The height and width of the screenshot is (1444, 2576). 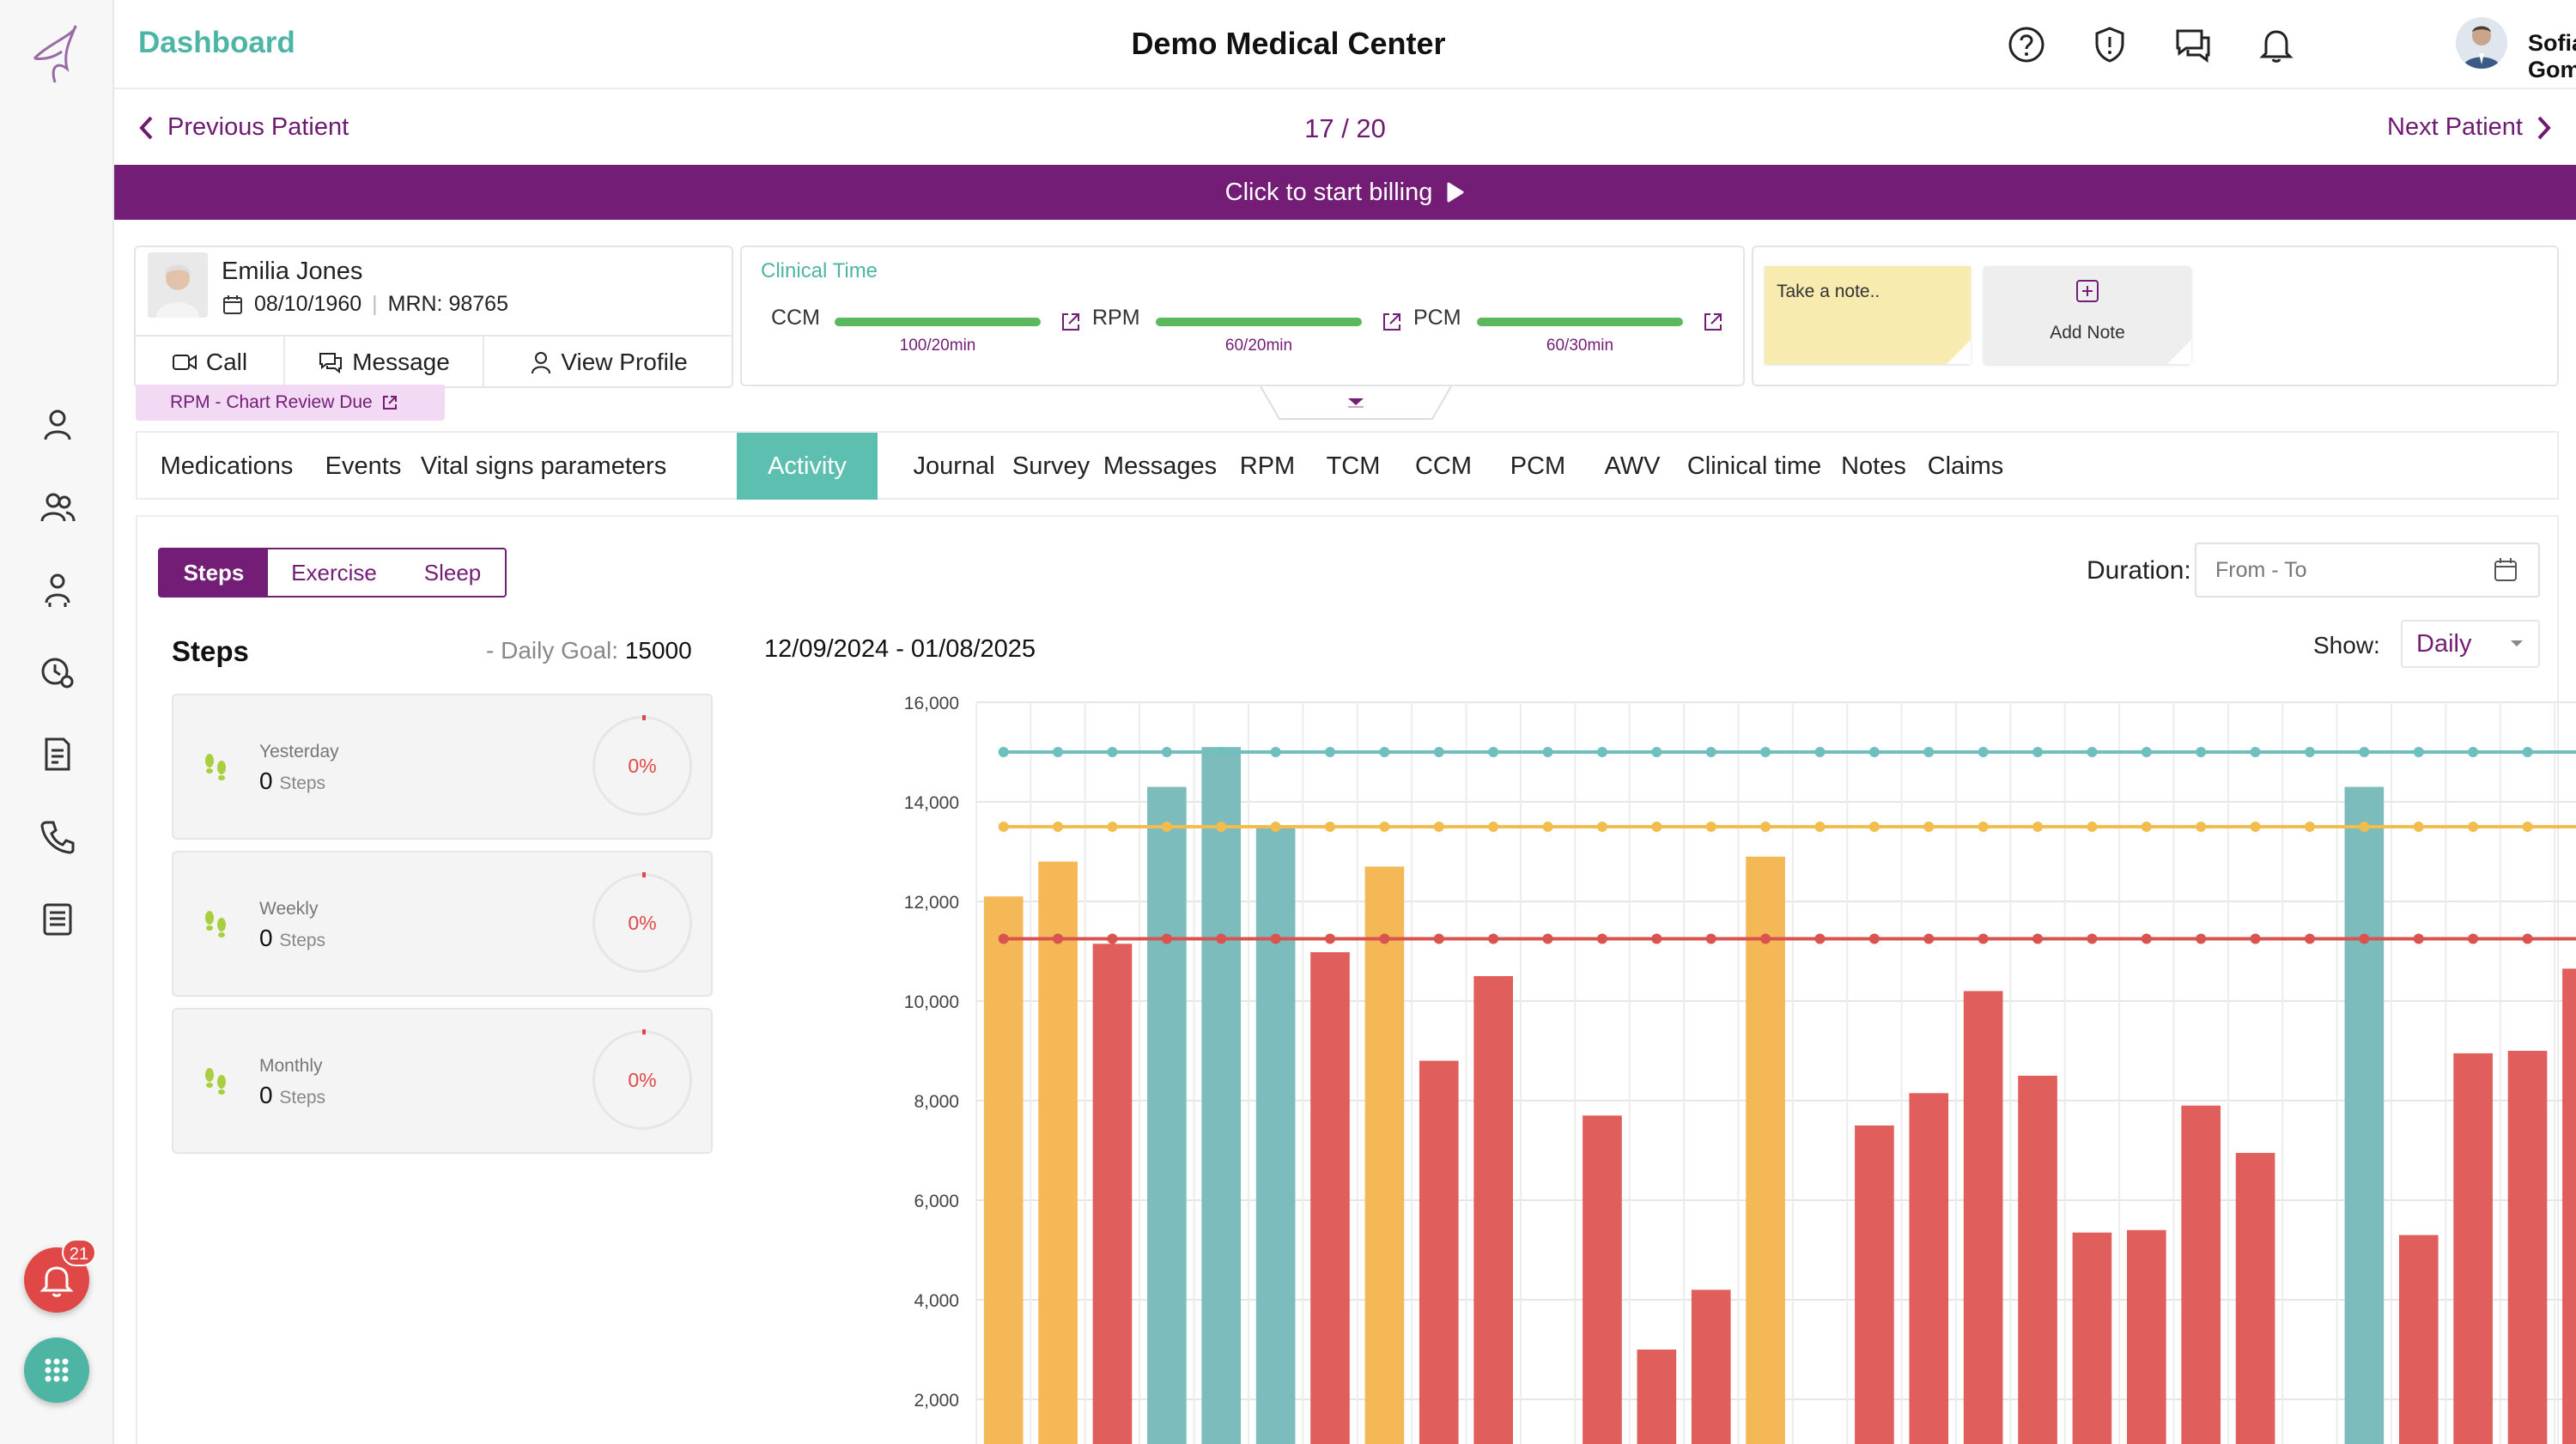 I want to click on view-profile-button: View Profile, so click(x=608, y=362).